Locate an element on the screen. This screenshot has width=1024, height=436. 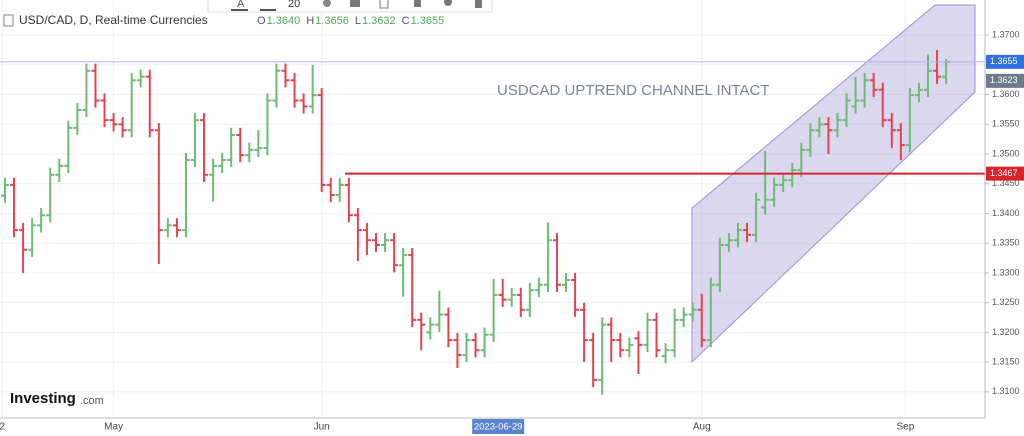
legend-key: H is located at coordinates (310, 21).